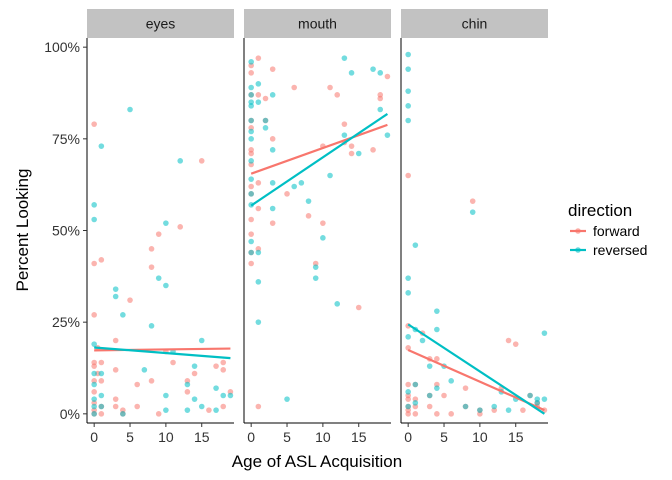 This screenshot has width=672, height=480. Describe the element at coordinates (578, 231) in the screenshot. I see `legend-key-point-forward` at that location.